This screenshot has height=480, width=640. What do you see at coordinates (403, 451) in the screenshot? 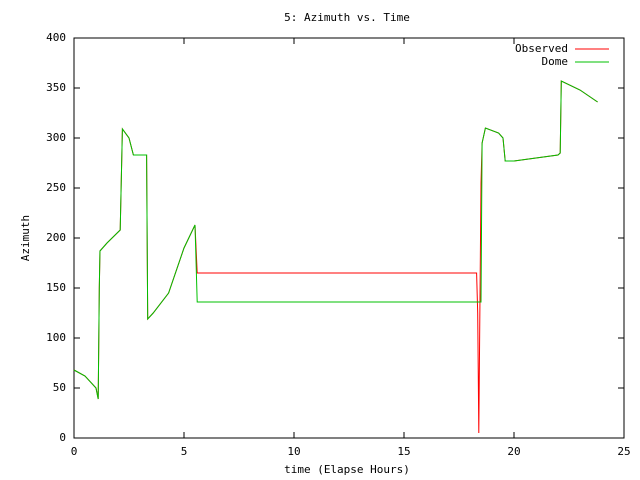
I see `x-tick-label: 15` at bounding box center [403, 451].